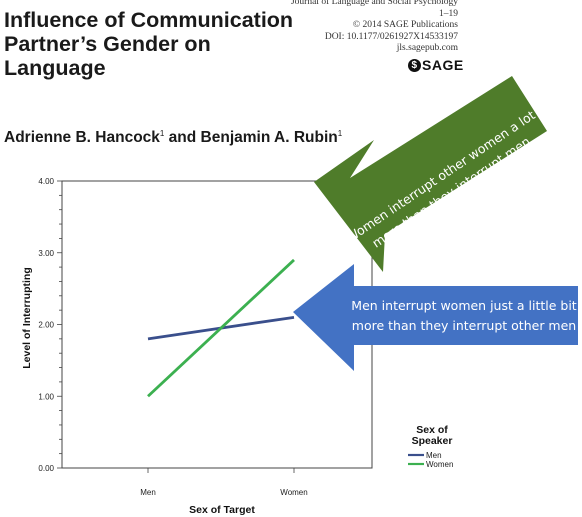  Describe the element at coordinates (269, 137) in the screenshot. I see `author-2: Benjamin A. Rubin` at that location.